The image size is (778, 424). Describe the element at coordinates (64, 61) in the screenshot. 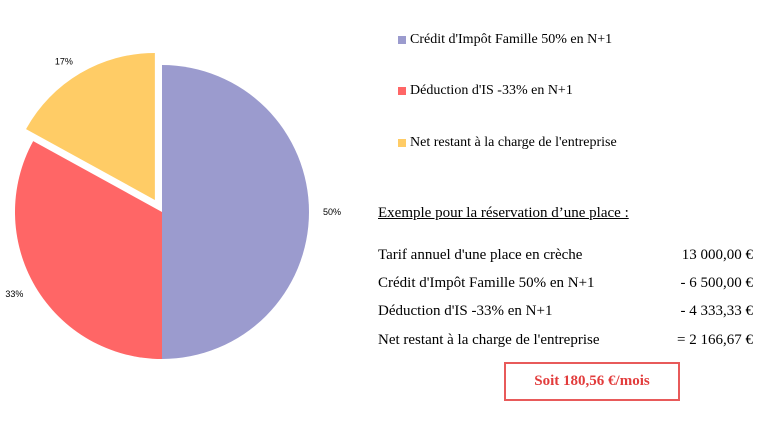

I see `pie-label-net-restant: 17%` at that location.